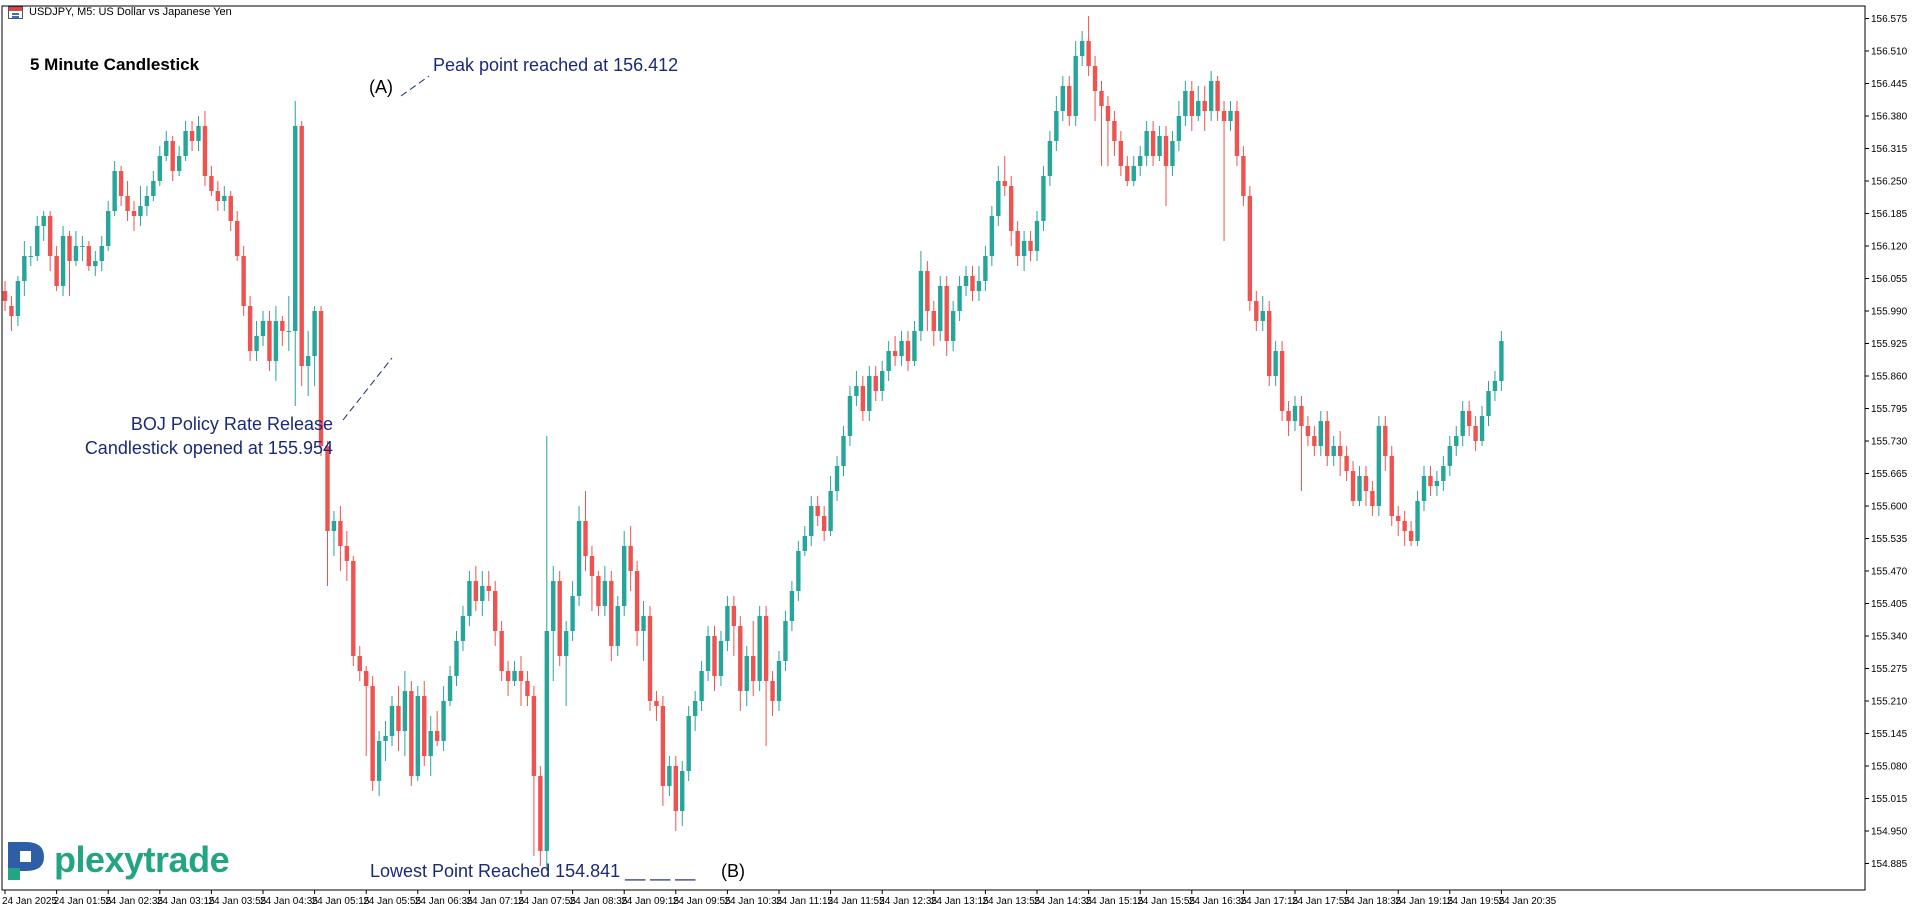  Describe the element at coordinates (415, 86) in the screenshot. I see `leader-line-peak` at that location.